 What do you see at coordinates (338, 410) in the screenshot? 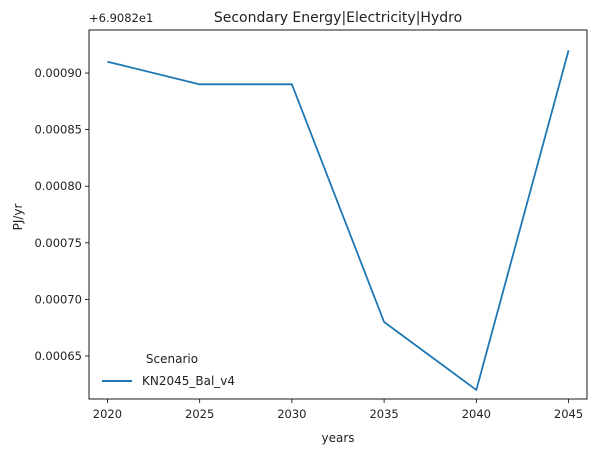
I see `x-axis-ticks: 2020 2025 2030 2035 2040 2045` at bounding box center [338, 410].